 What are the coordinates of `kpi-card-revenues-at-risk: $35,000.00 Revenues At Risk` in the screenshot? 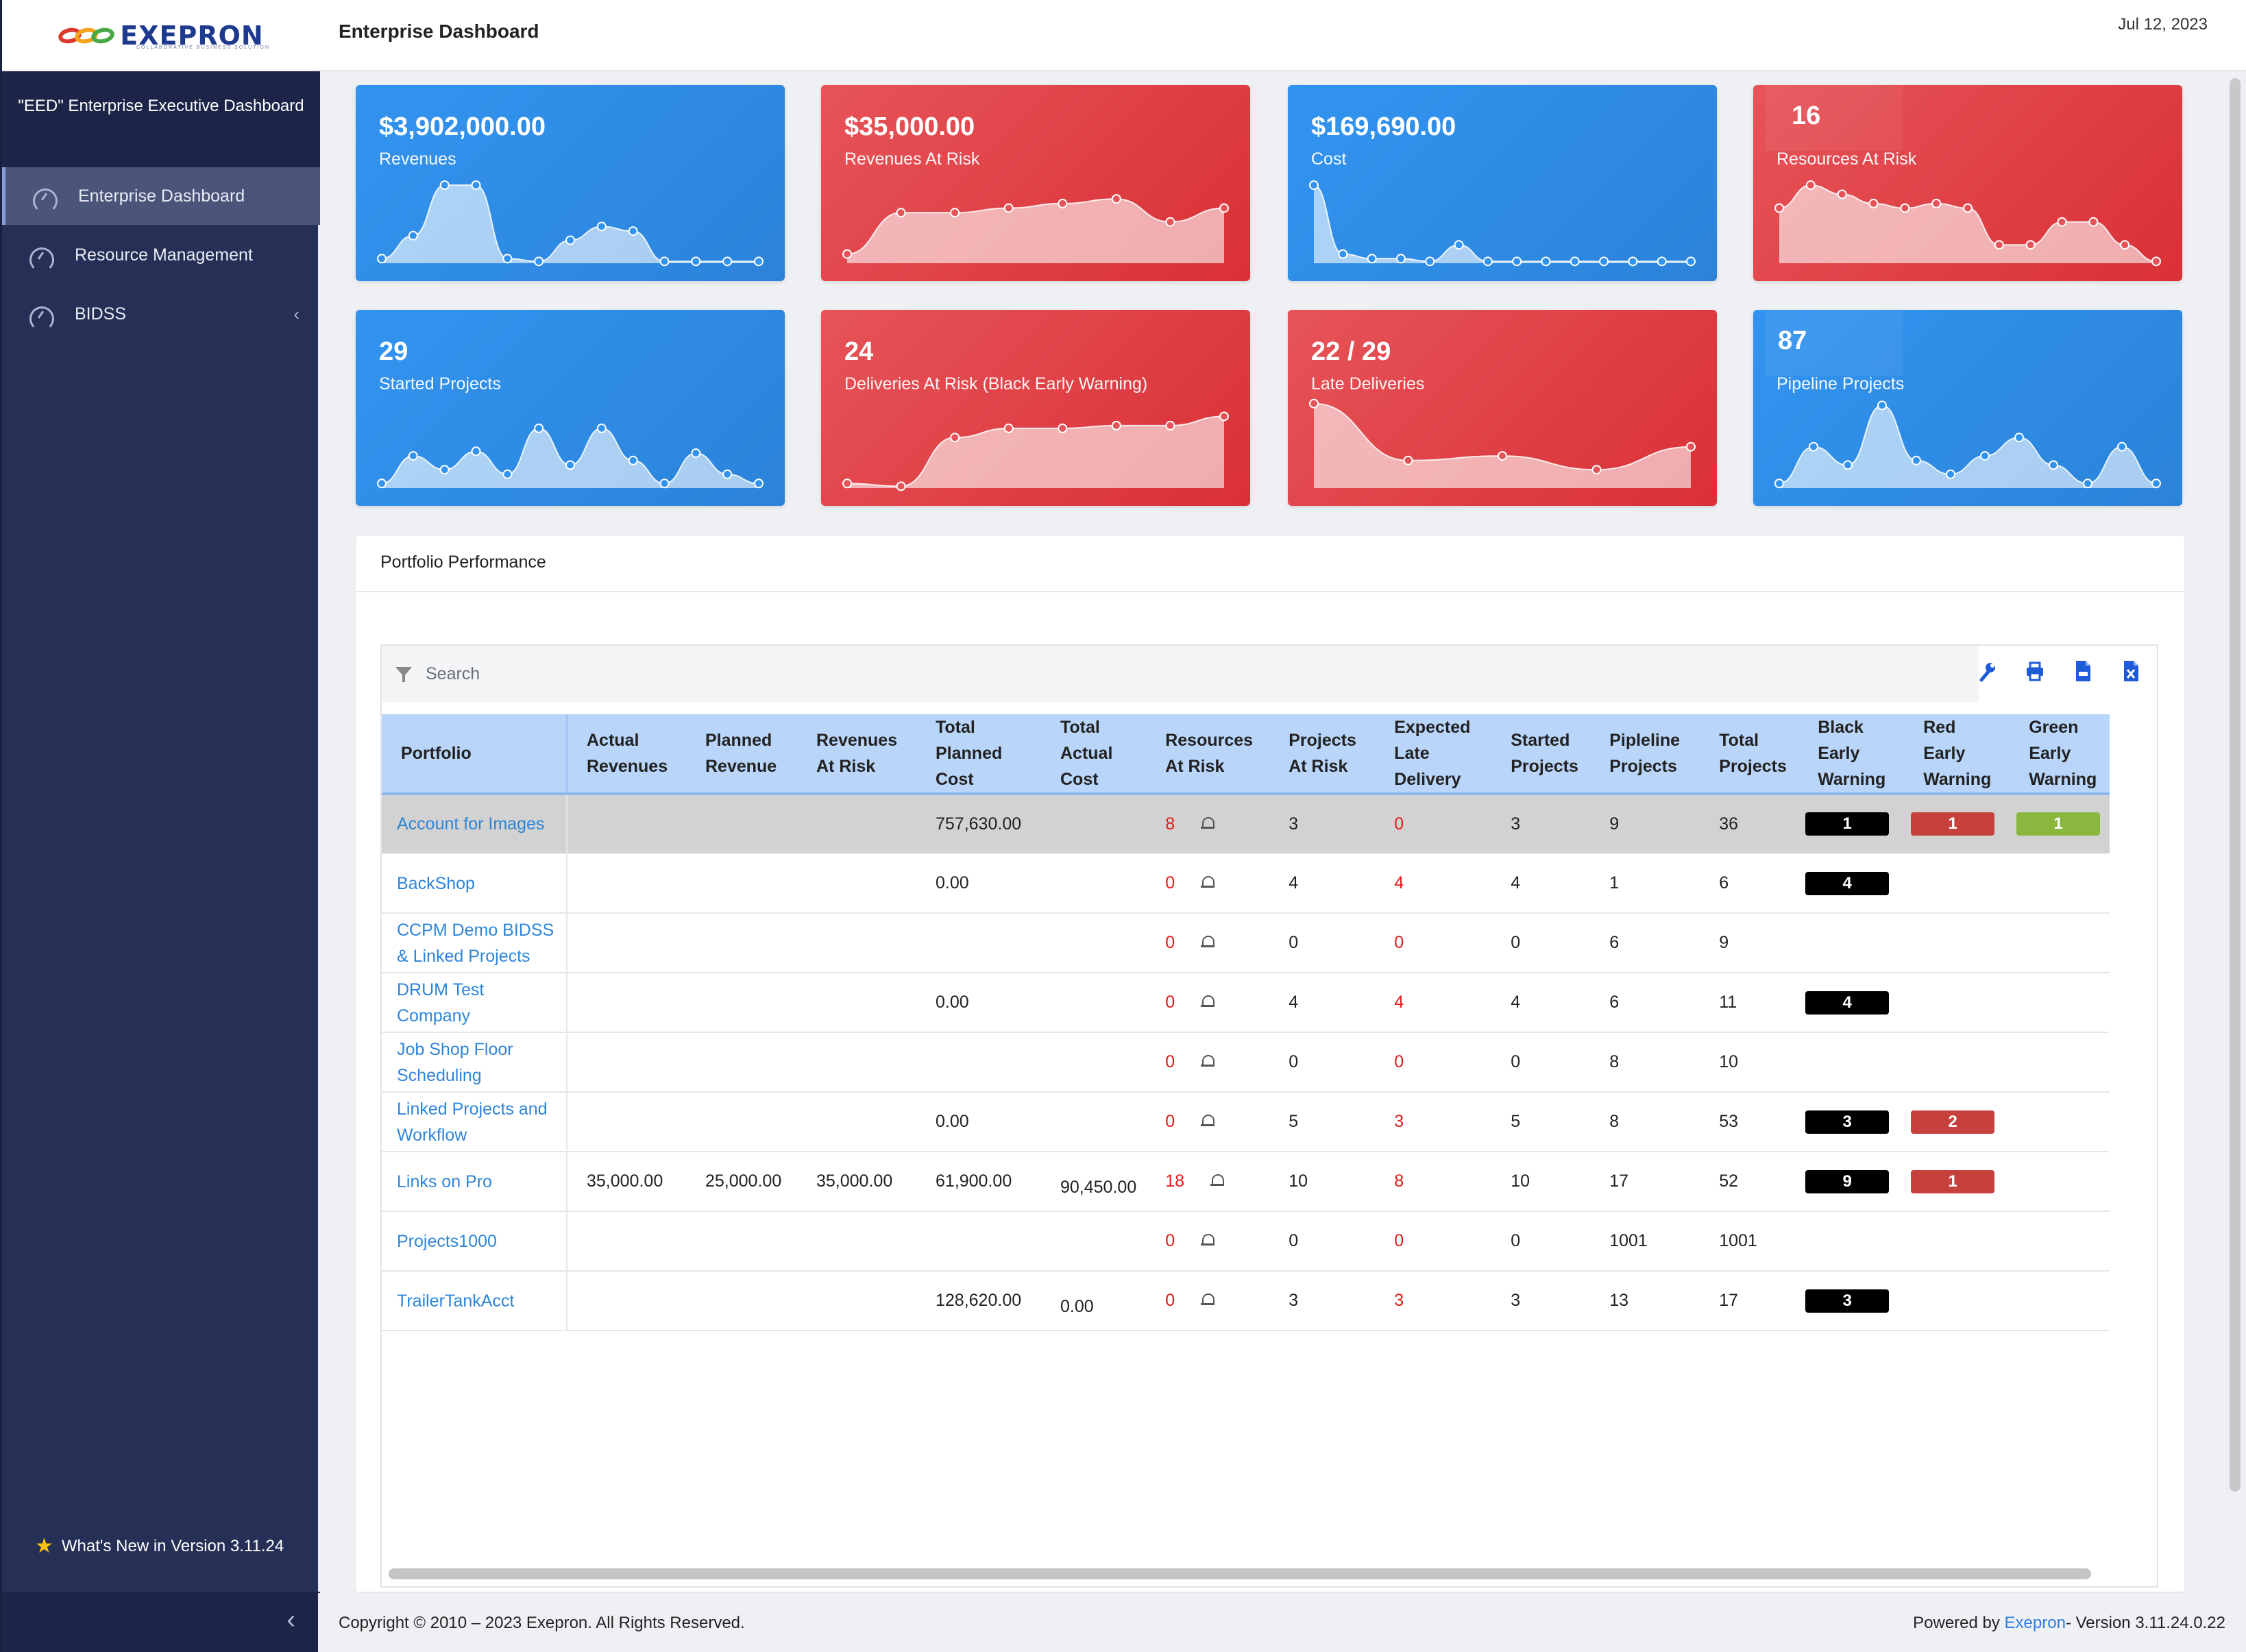 It's located at (1035, 183).